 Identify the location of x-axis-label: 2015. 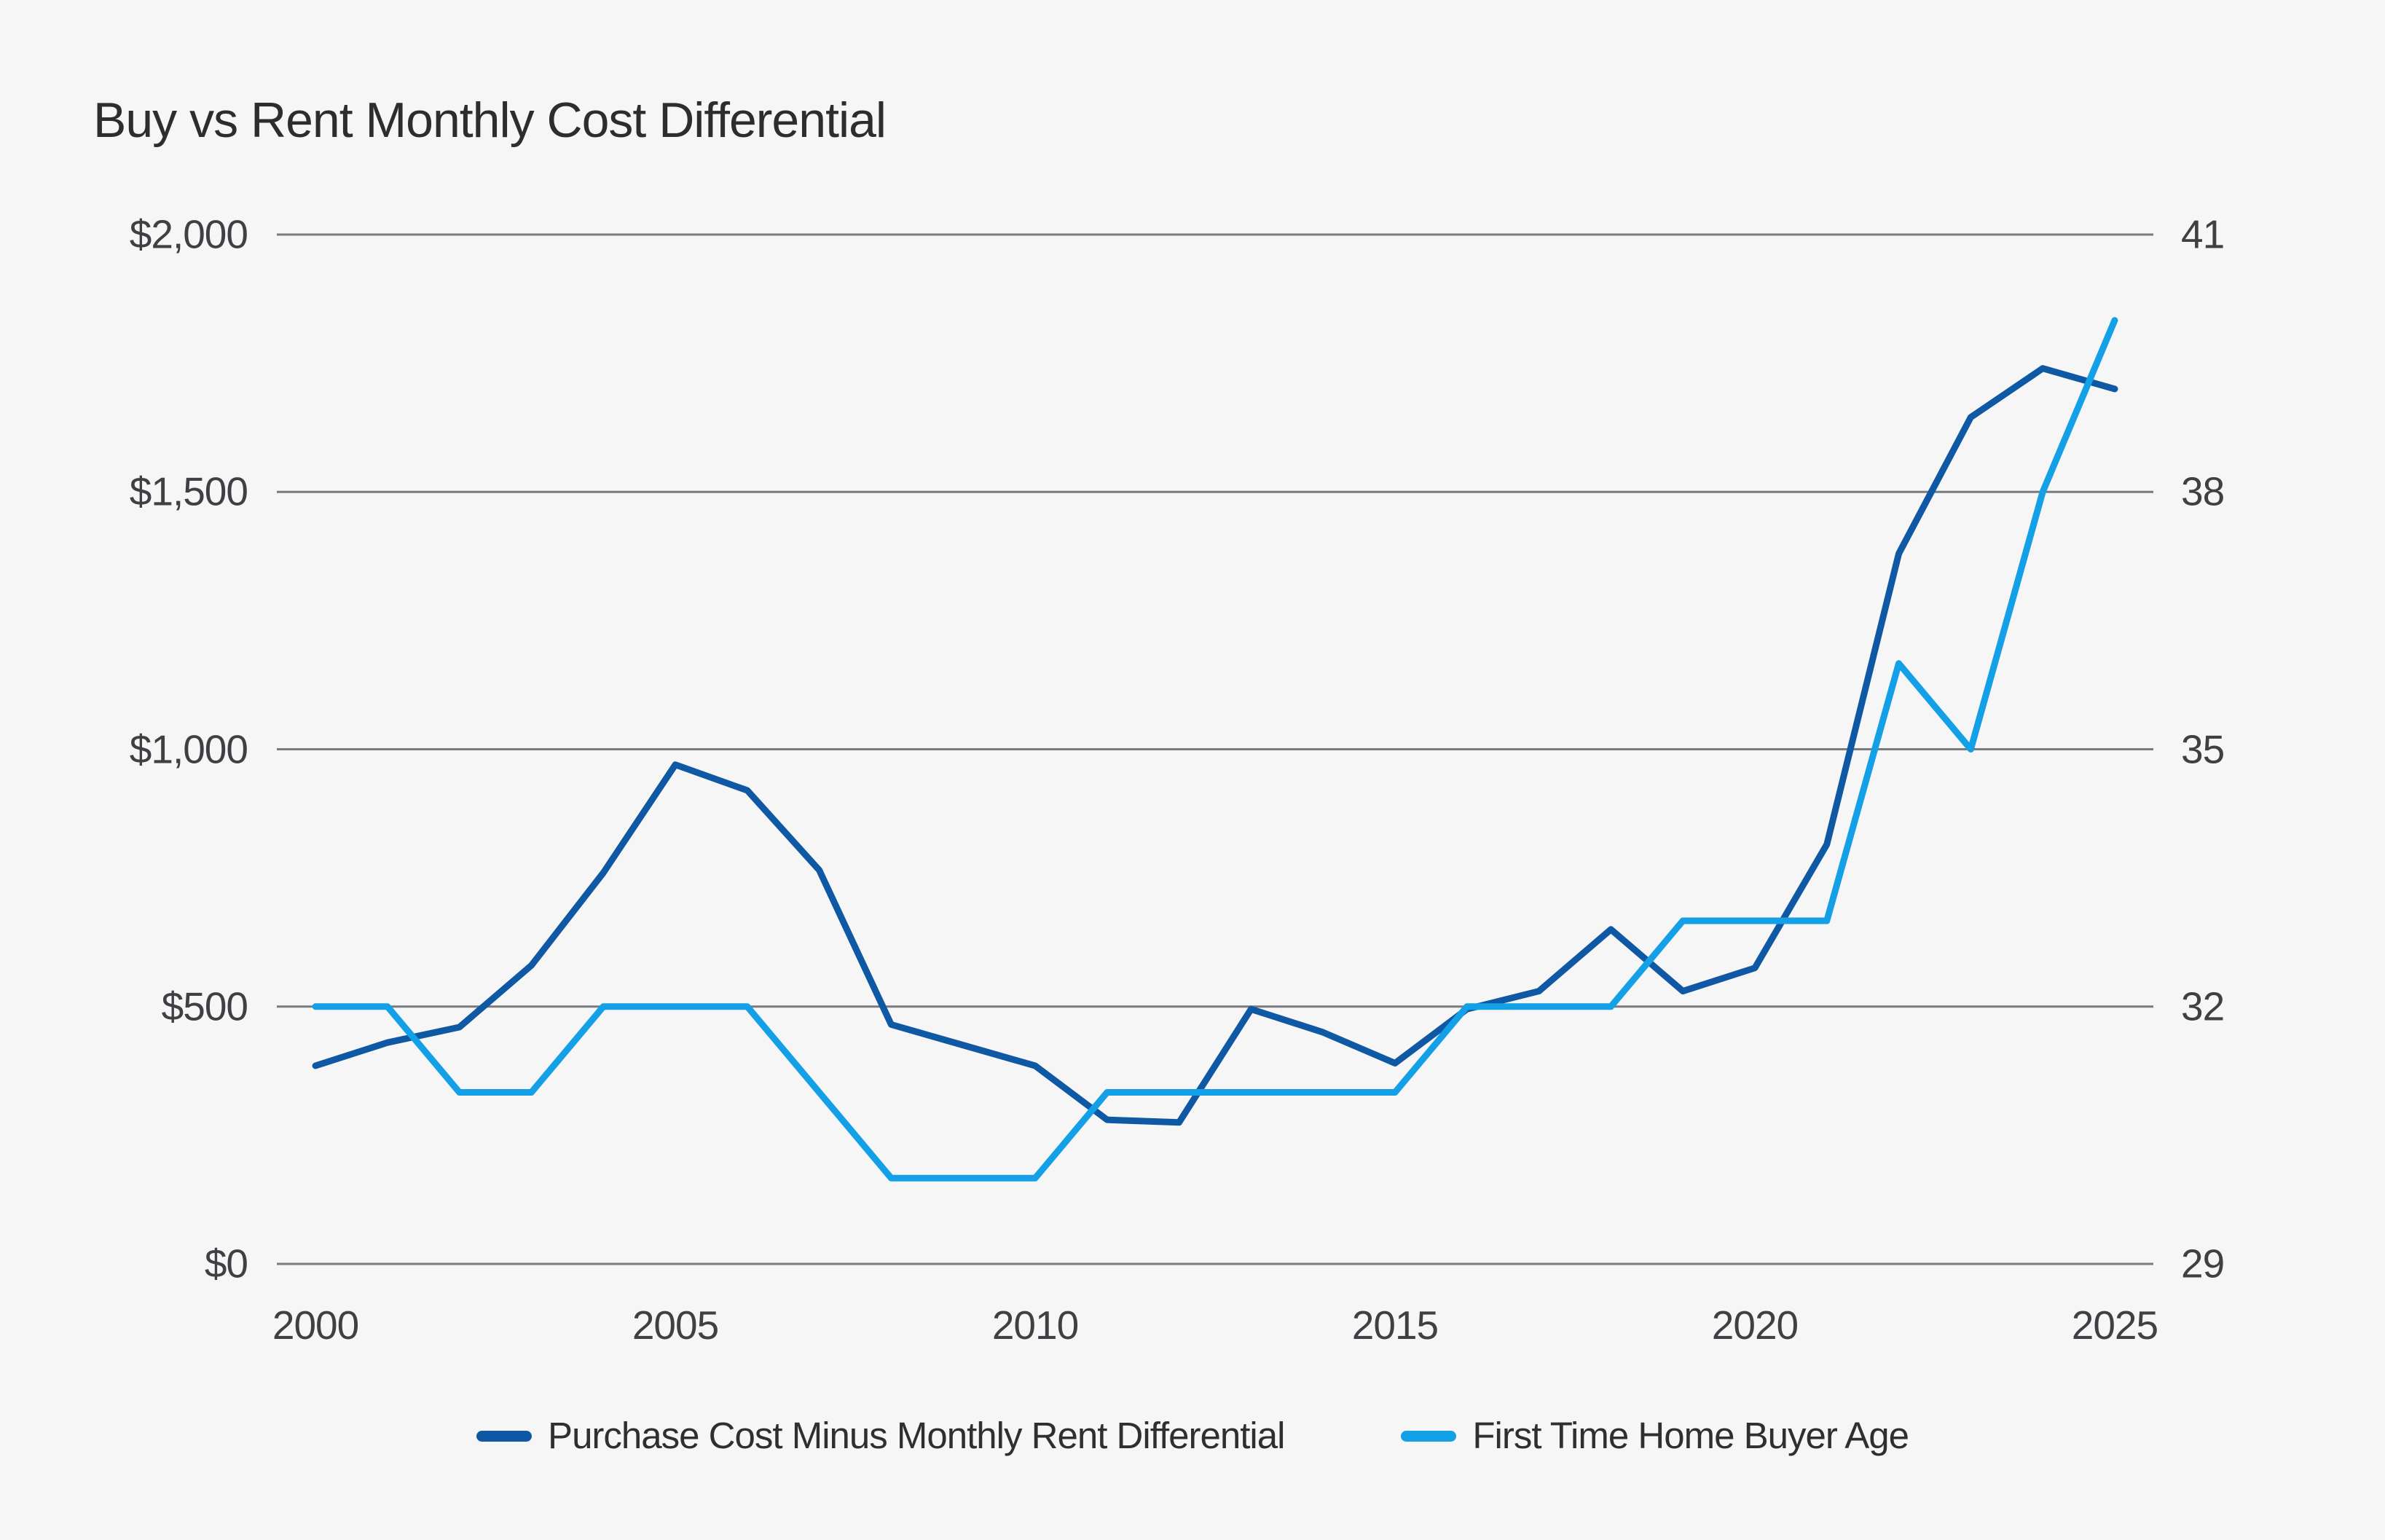
(1395, 1325).